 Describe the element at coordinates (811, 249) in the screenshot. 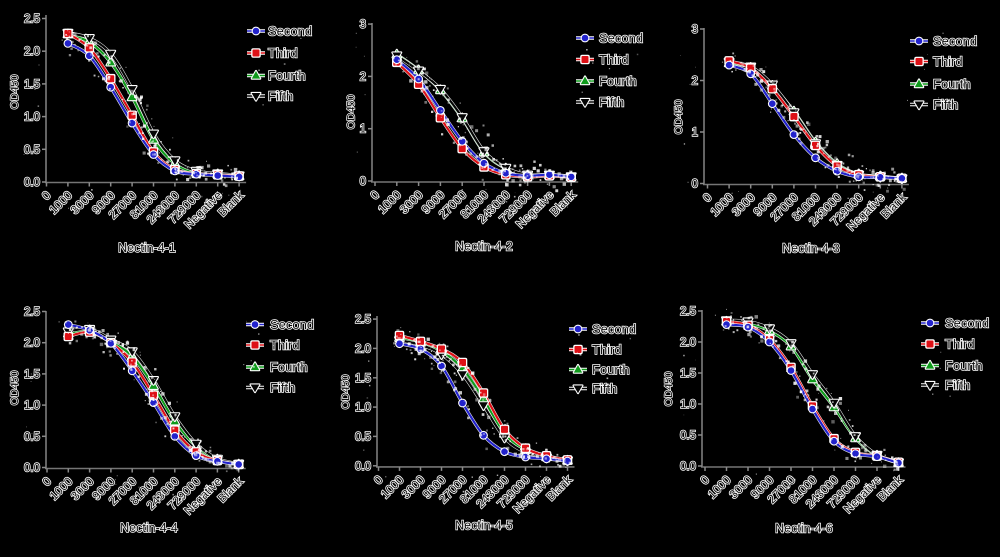

I see `svg-text: Nectin-4-3` at that location.